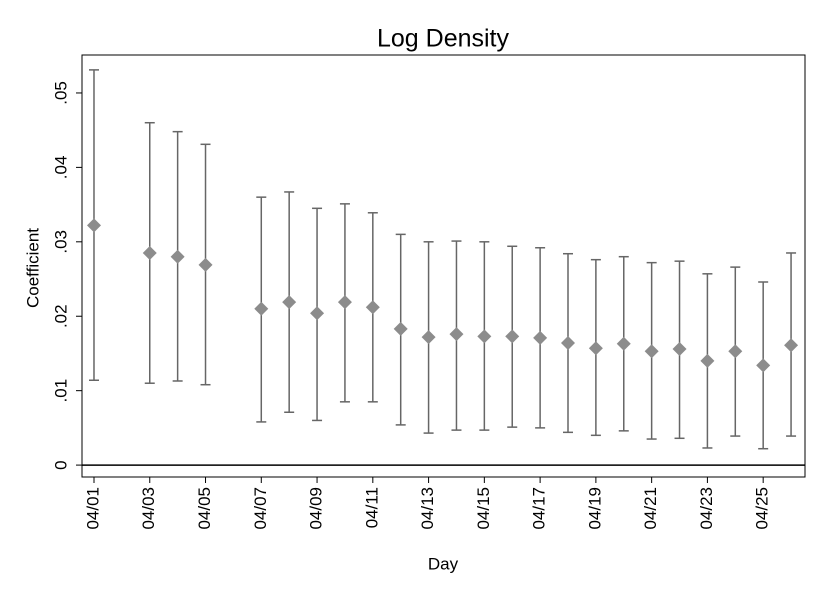 Image resolution: width=825 pixels, height=600 pixels. What do you see at coordinates (483, 508) in the screenshot?
I see `x-tick-label: 04/15` at bounding box center [483, 508].